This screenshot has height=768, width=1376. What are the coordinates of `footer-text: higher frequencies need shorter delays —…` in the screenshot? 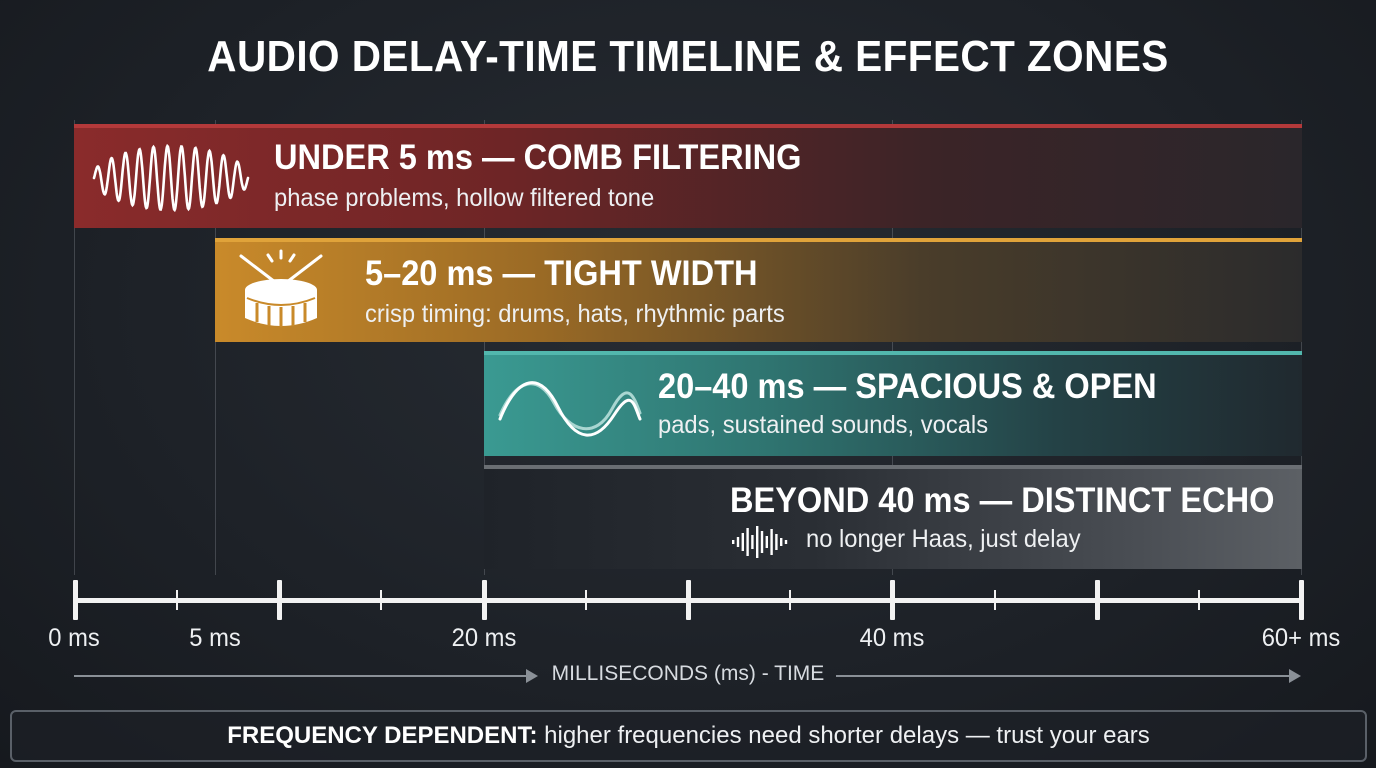 It's located at (847, 735).